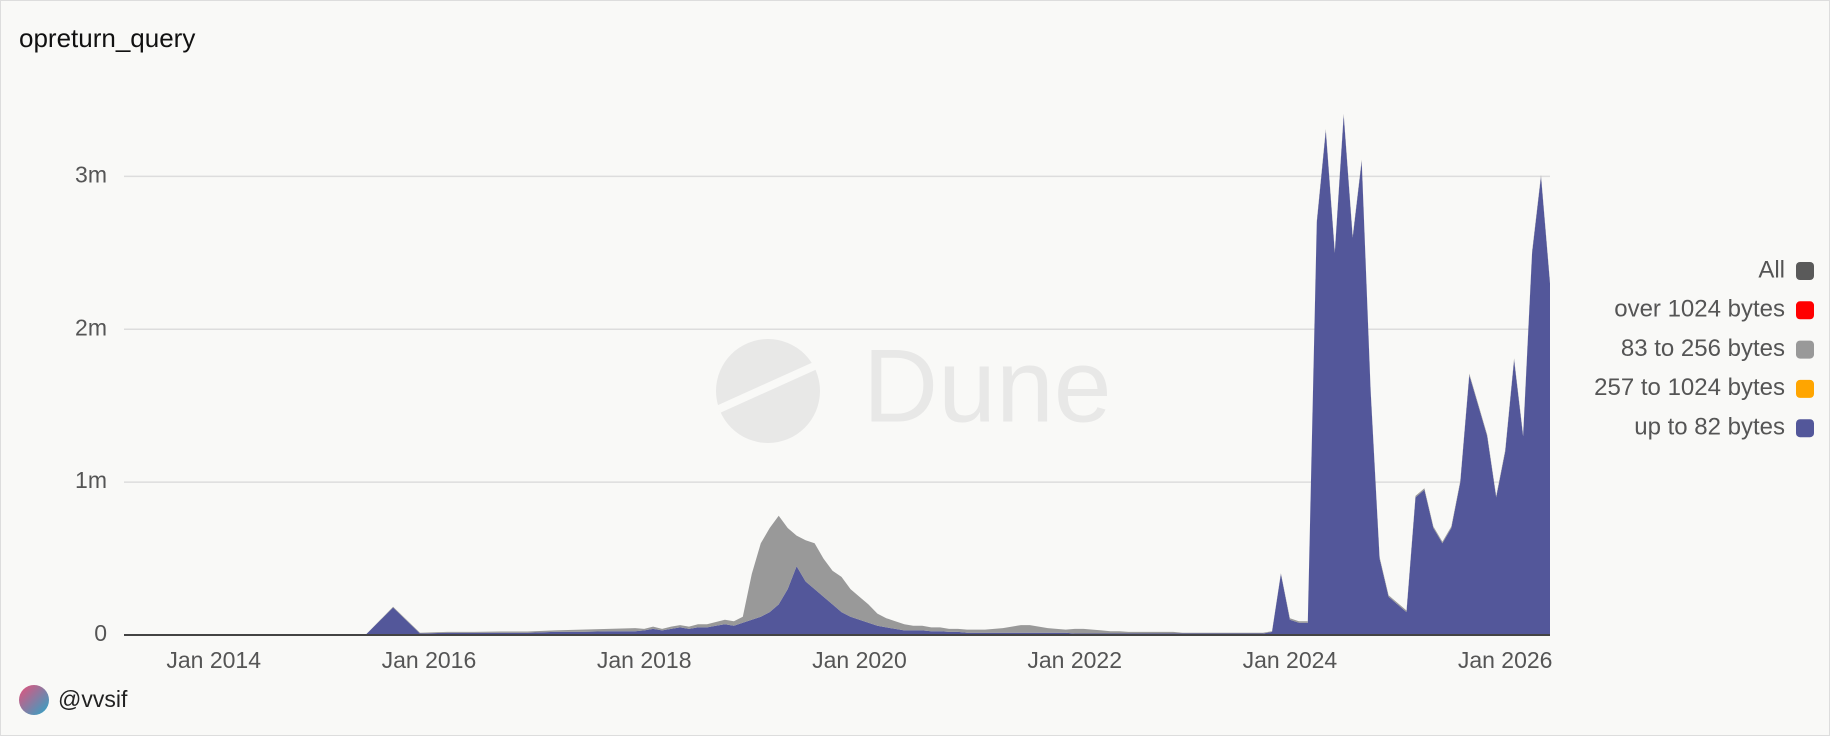 This screenshot has width=1830, height=736. What do you see at coordinates (34, 700) in the screenshot?
I see `author-avatar` at bounding box center [34, 700].